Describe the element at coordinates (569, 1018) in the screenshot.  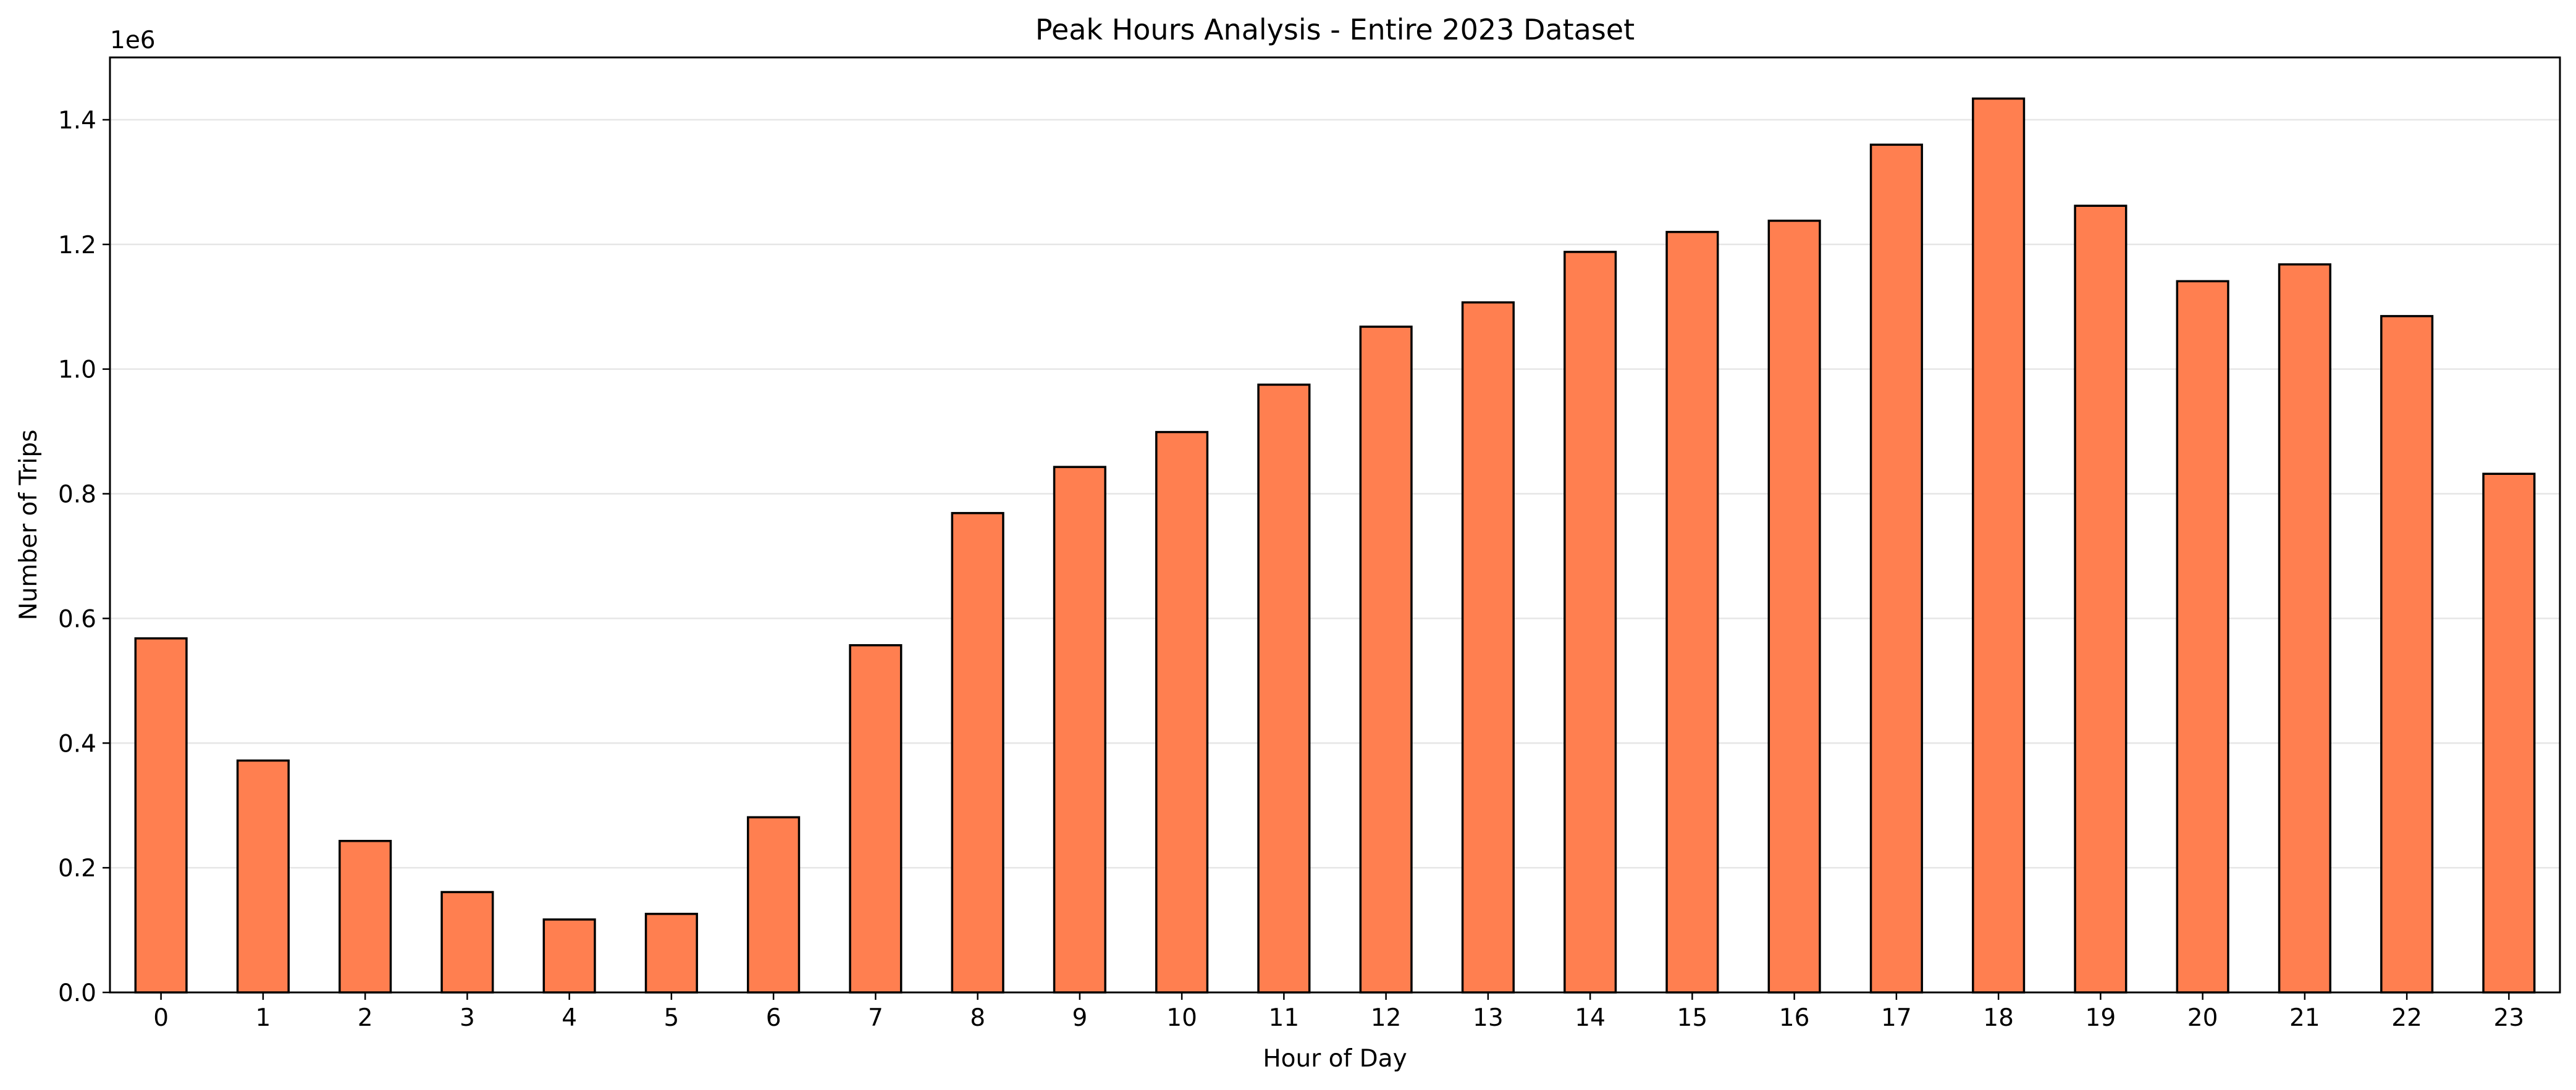
I see `x-tick-label: 4` at that location.